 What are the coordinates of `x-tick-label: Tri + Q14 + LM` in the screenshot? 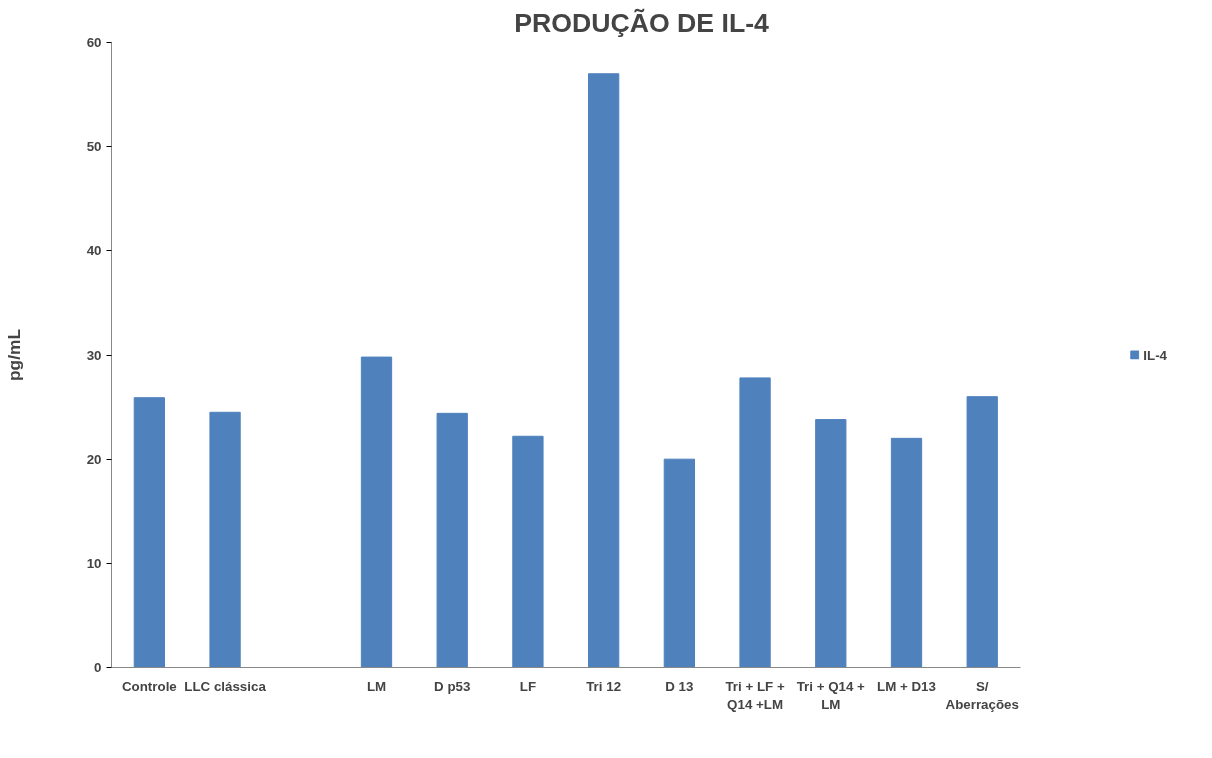 It's located at (831, 695).